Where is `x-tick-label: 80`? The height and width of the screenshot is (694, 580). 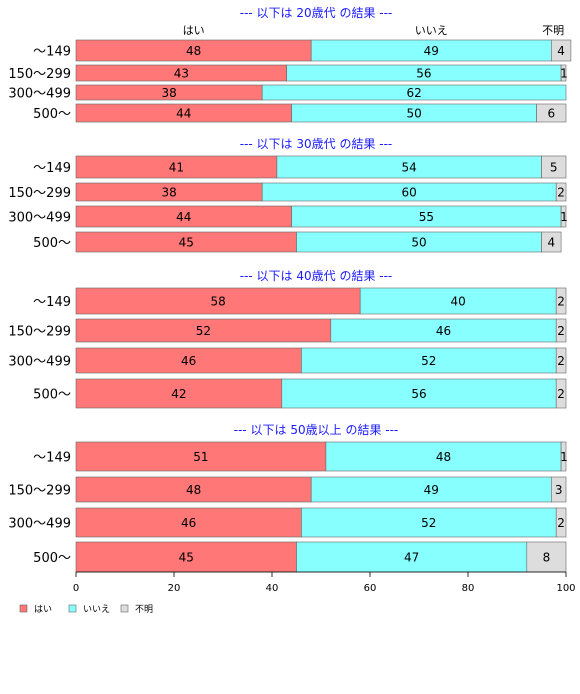
x-tick-label: 80 is located at coordinates (468, 588).